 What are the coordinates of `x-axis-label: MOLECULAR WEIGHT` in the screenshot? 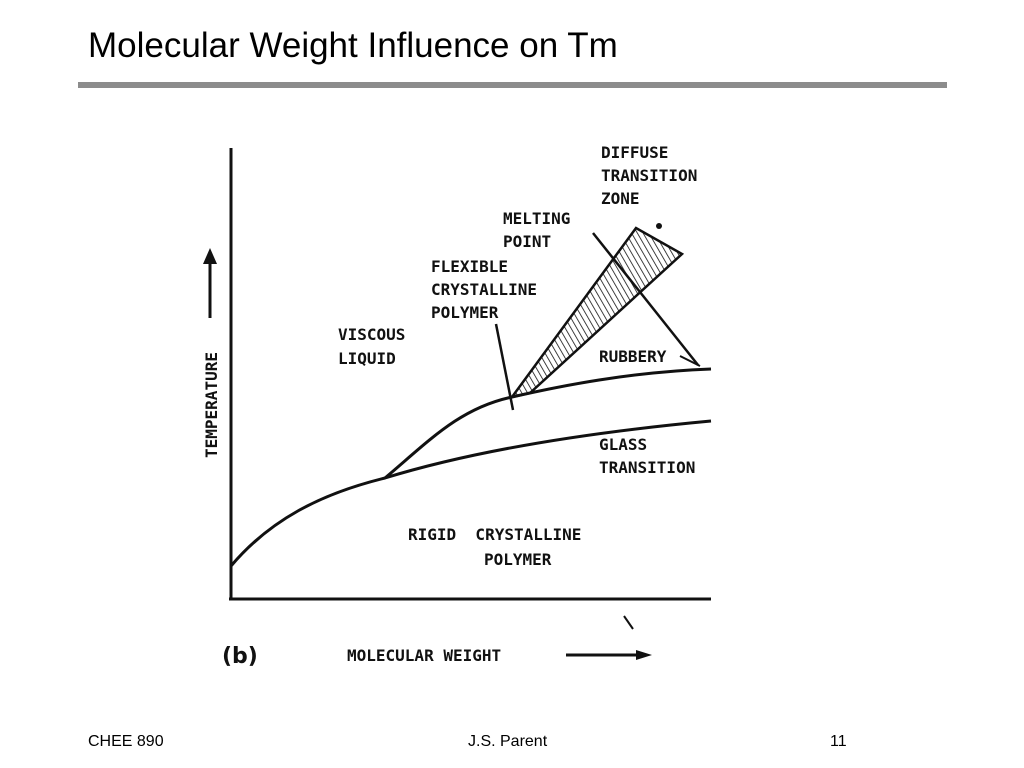 It's located at (424, 655).